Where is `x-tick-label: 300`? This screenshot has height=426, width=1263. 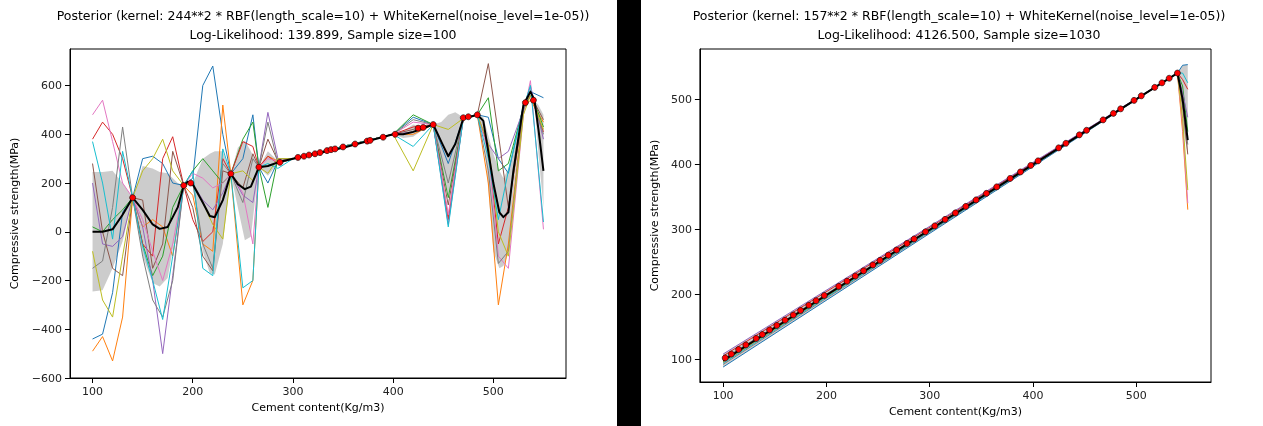 x-tick-label: 300 is located at coordinates (930, 395).